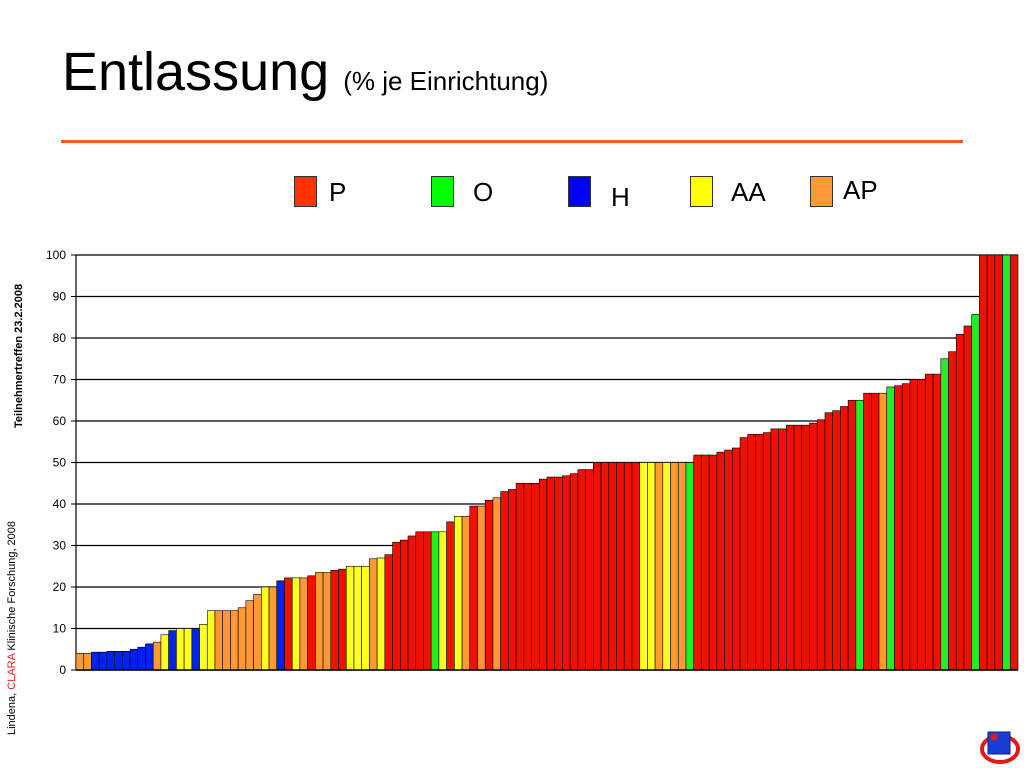  Describe the element at coordinates (1000, 747) in the screenshot. I see `clara-logo` at that location.